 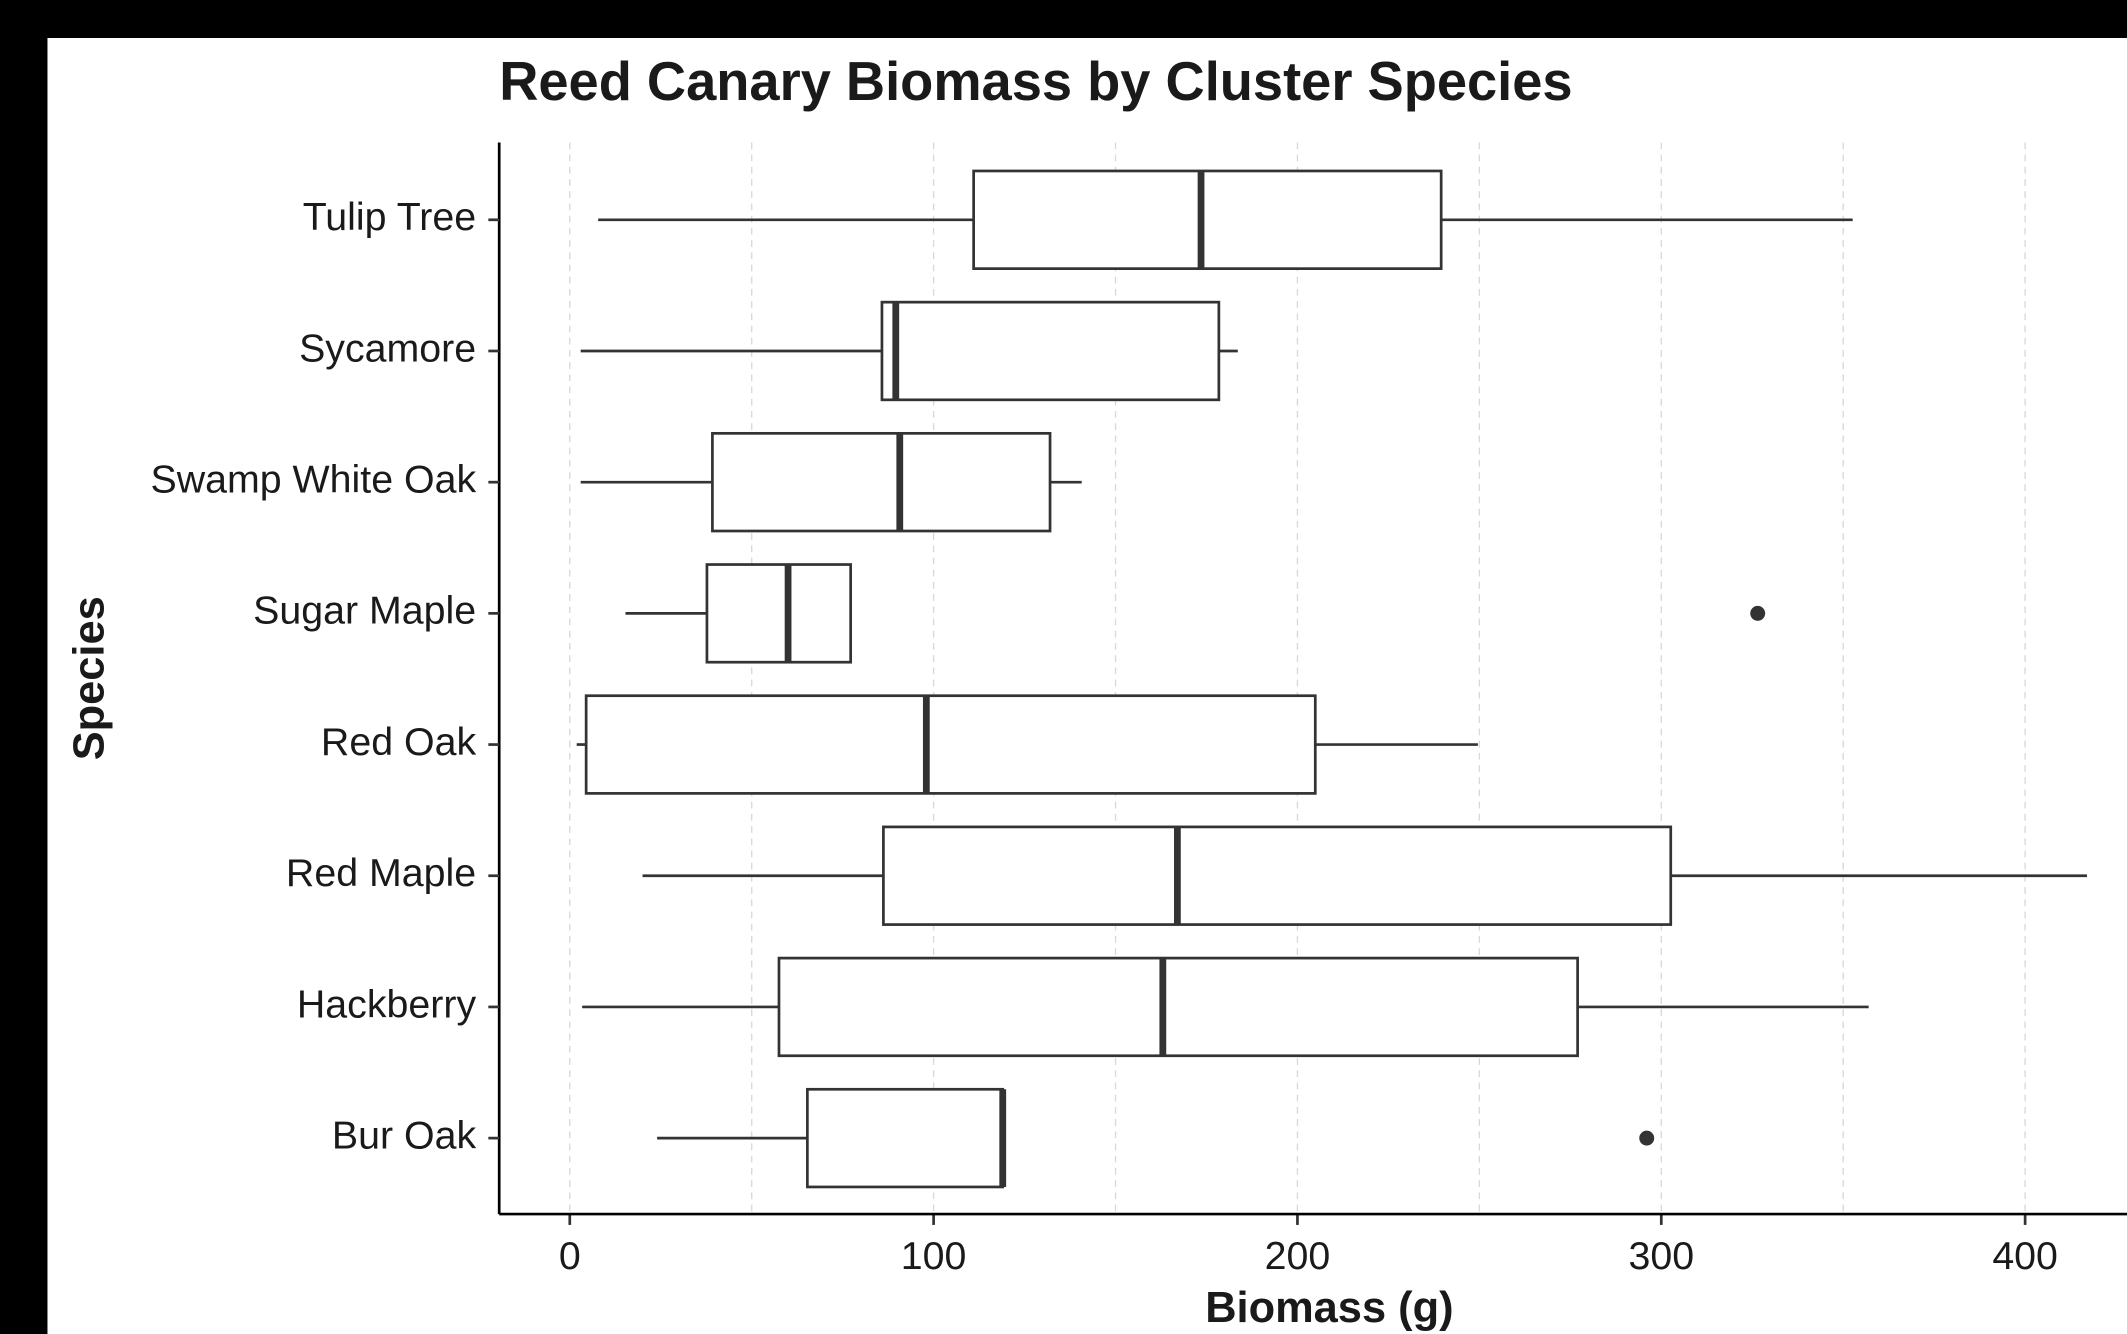 What do you see at coordinates (389, 217) in the screenshot?
I see `y-tick-label: Tulip Tree` at bounding box center [389, 217].